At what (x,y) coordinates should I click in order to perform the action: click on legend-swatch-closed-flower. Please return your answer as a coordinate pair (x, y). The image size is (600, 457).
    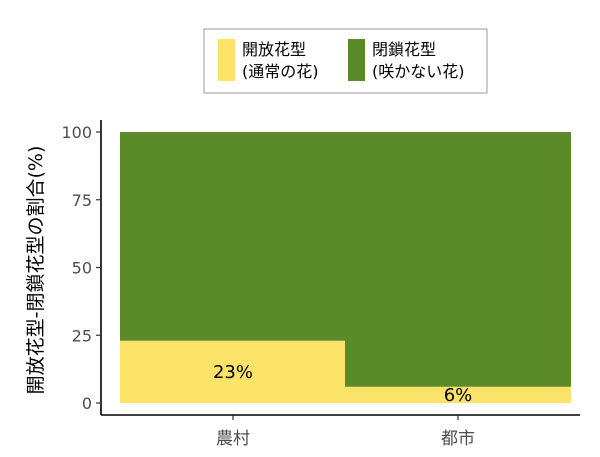
    Looking at the image, I should click on (356, 60).